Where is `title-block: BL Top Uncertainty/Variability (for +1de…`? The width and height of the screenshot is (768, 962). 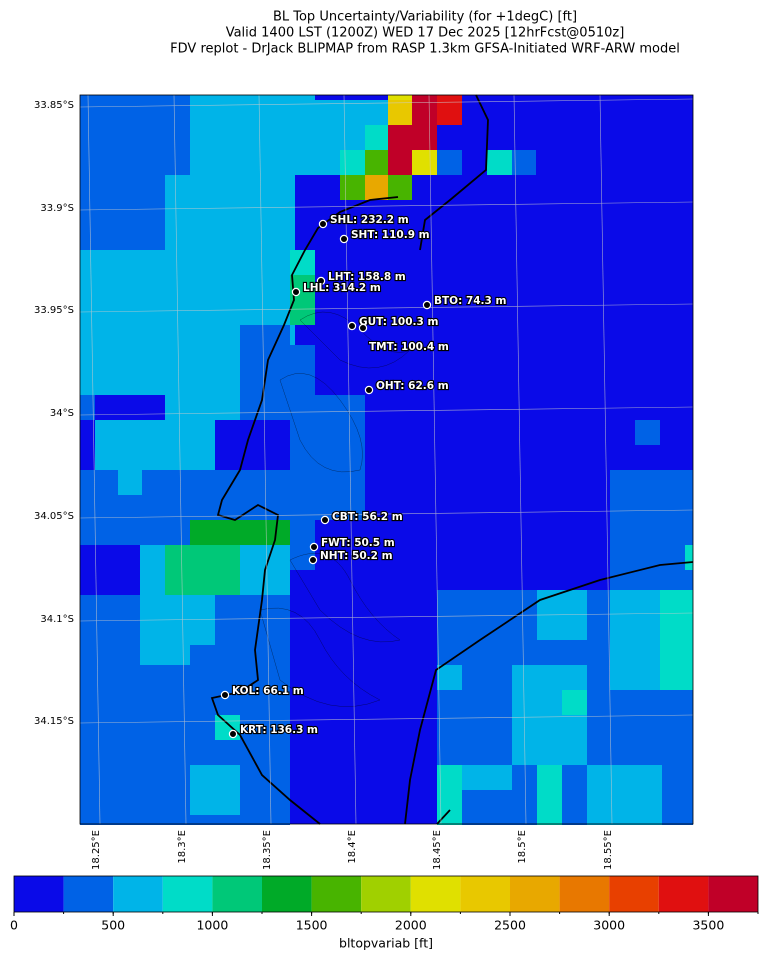 title-block: BL Top Uncertainty/Variability (for +1de… is located at coordinates (425, 33).